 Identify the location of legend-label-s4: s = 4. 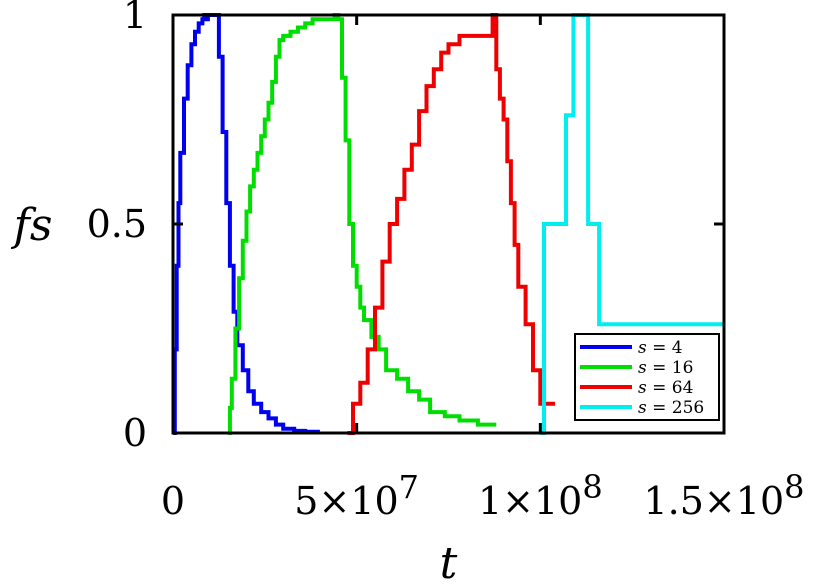
(660, 348).